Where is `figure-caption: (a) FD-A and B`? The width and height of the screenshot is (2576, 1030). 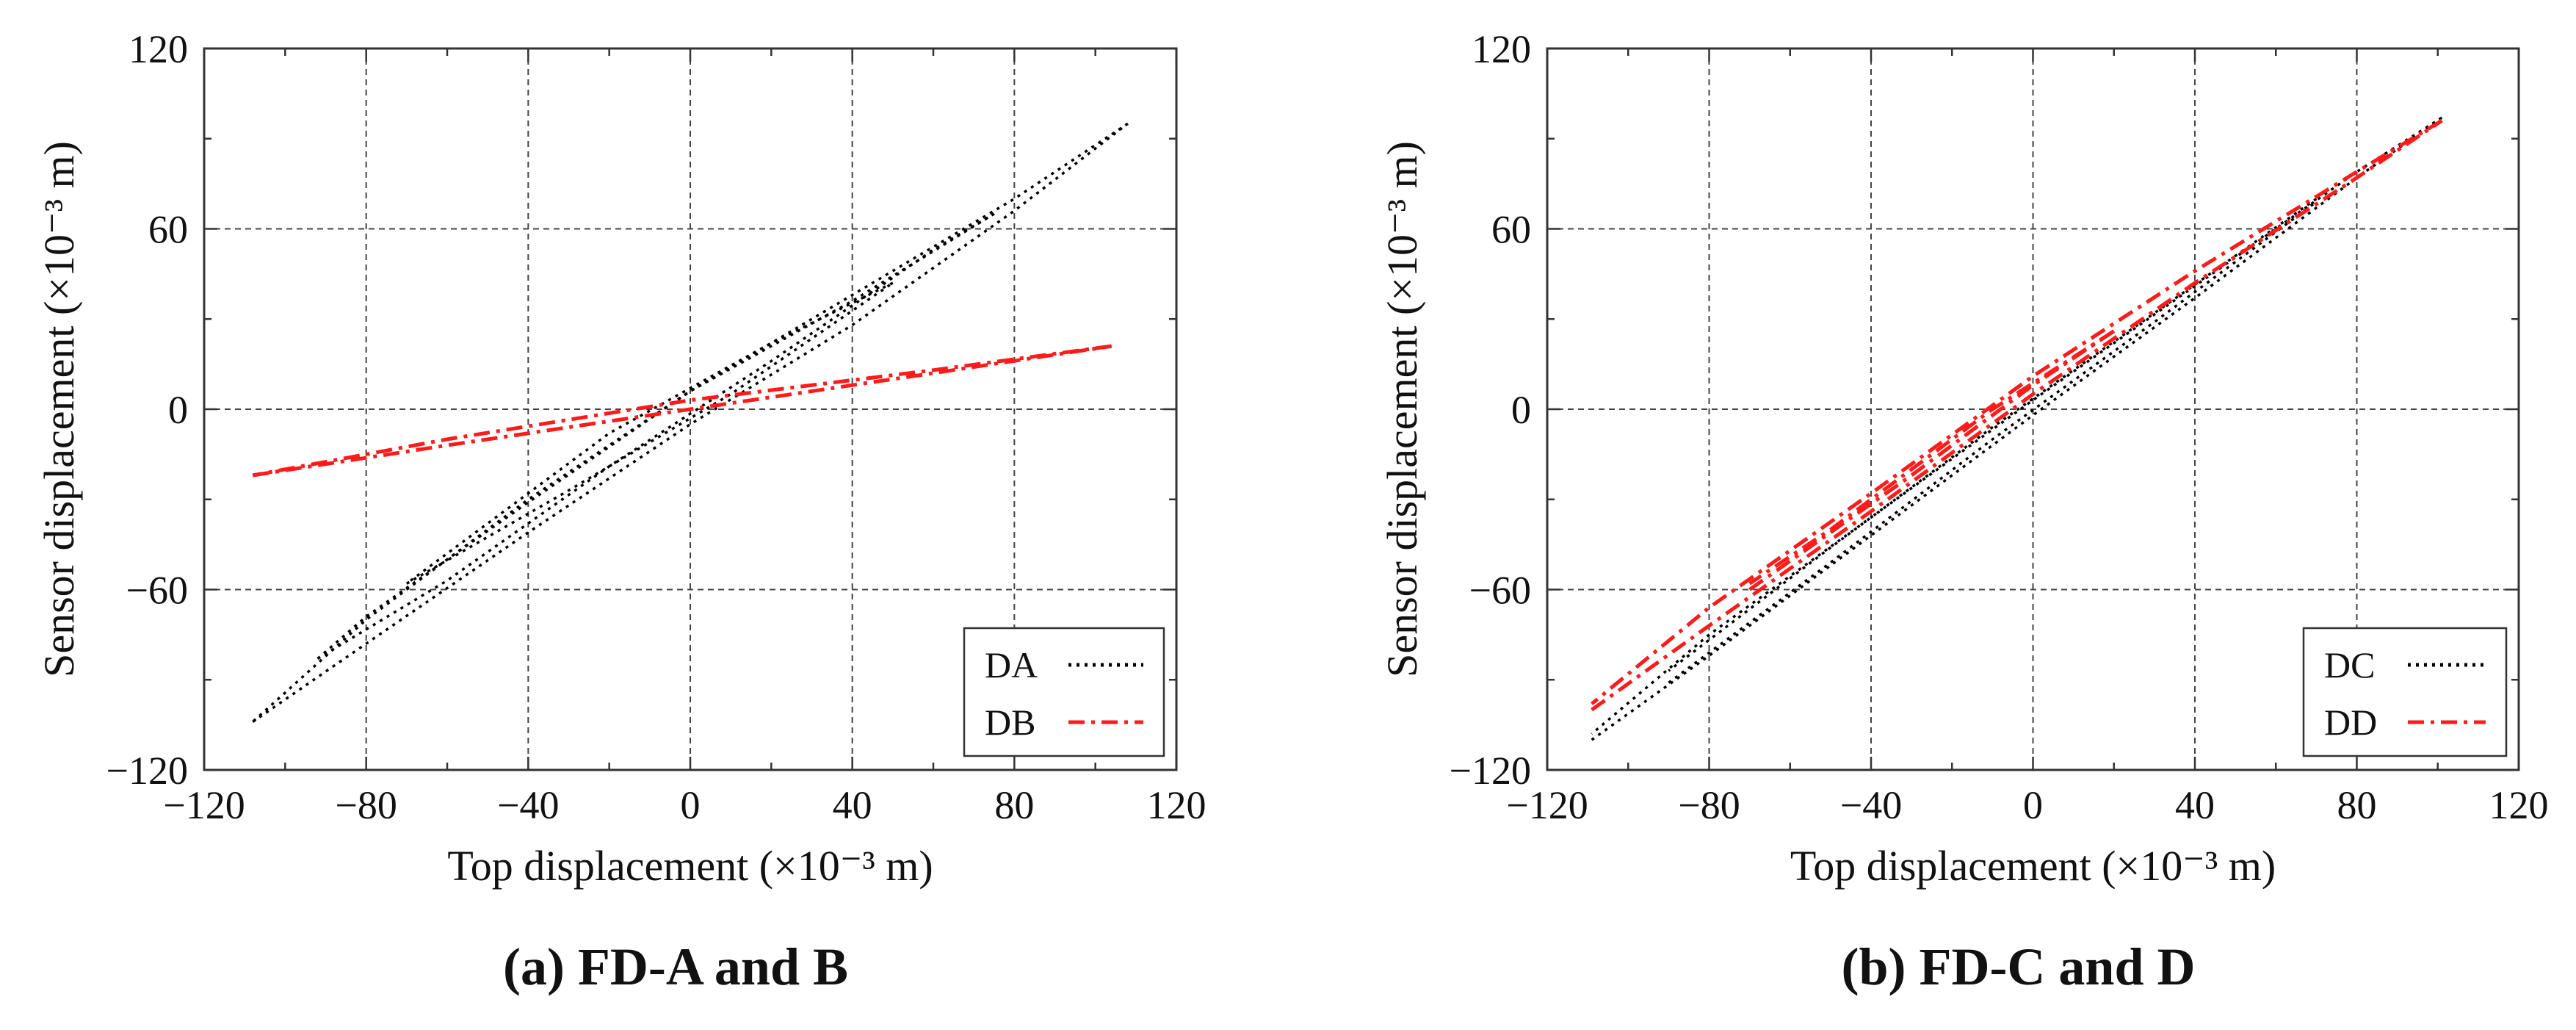
figure-caption: (a) FD-A and B is located at coordinates (675, 966).